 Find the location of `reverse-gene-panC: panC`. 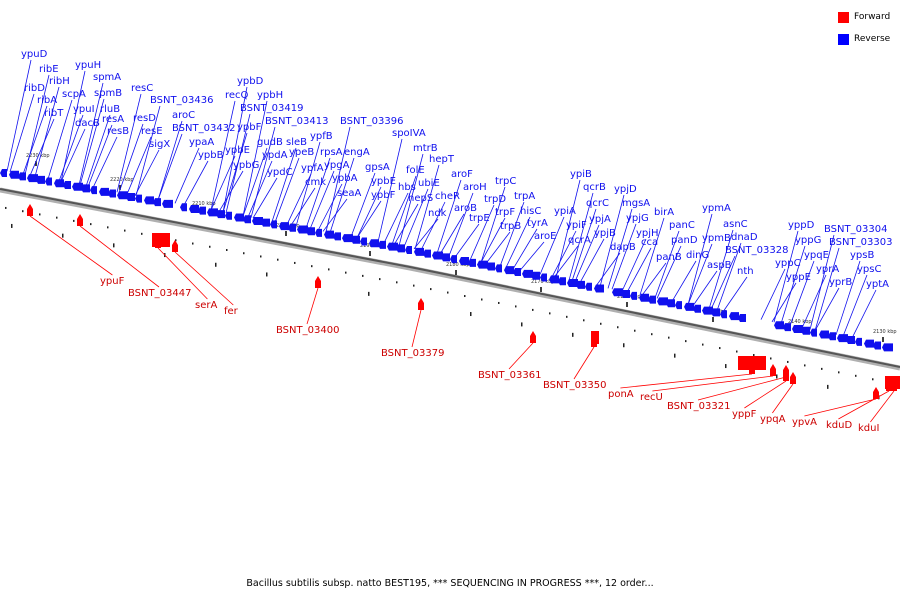

reverse-gene-panC: panC is located at coordinates (674, 259).